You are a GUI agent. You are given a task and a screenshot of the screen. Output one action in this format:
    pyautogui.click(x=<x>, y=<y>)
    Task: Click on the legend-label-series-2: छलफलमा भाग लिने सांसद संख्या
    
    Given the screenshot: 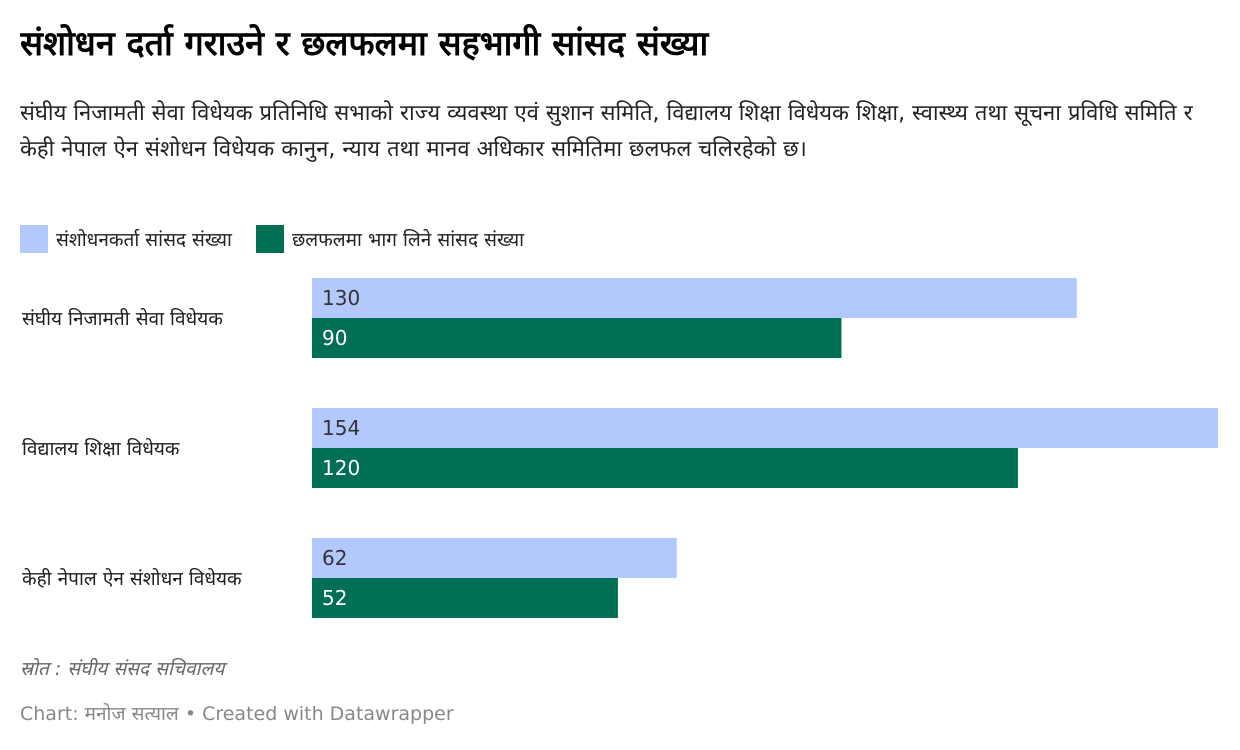 What is the action you would take?
    pyautogui.click(x=408, y=240)
    